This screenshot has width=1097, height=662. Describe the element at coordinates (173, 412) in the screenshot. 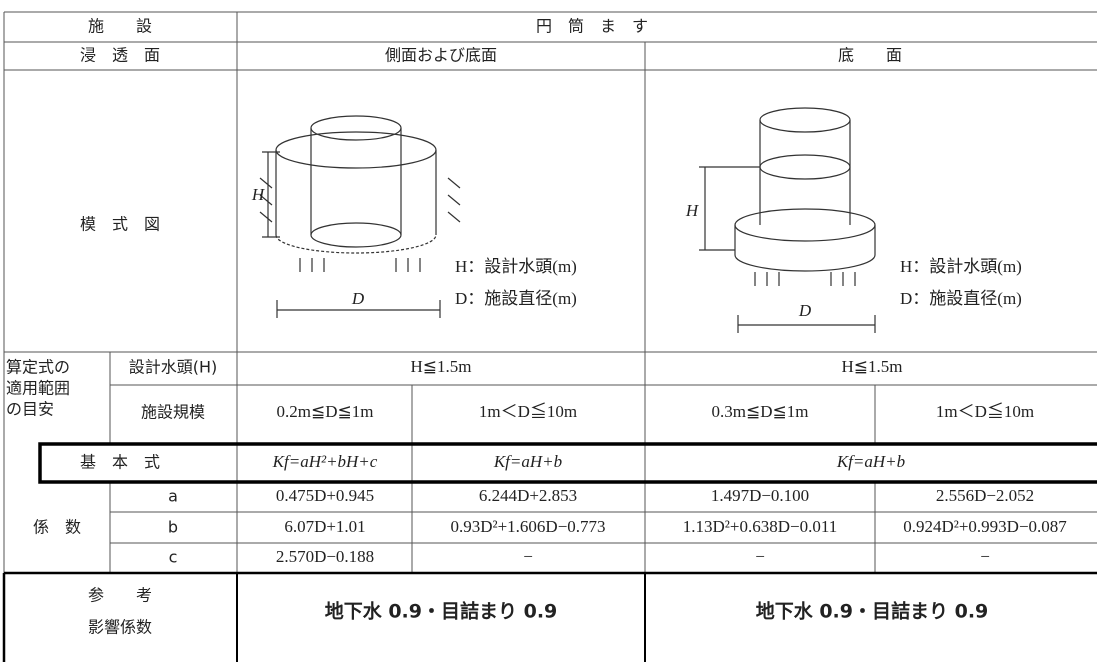

I see `cell: 施設規模` at that location.